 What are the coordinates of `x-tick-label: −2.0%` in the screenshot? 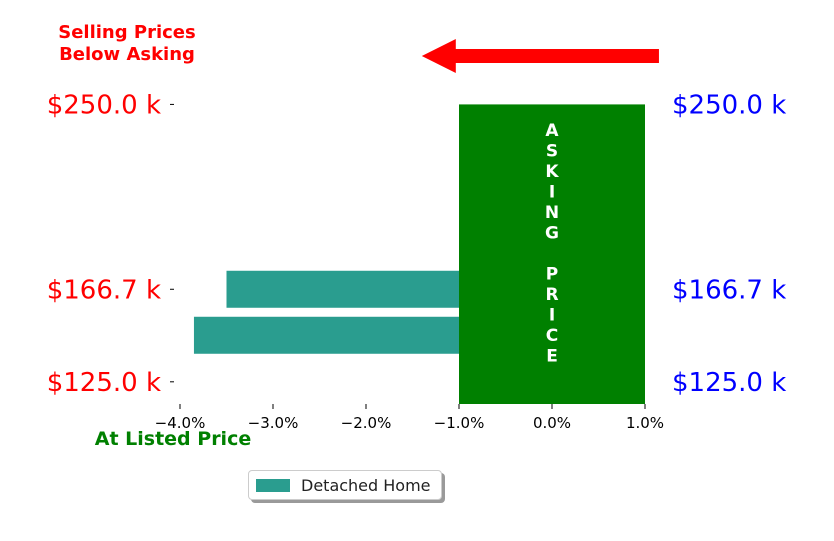 It's located at (366, 423).